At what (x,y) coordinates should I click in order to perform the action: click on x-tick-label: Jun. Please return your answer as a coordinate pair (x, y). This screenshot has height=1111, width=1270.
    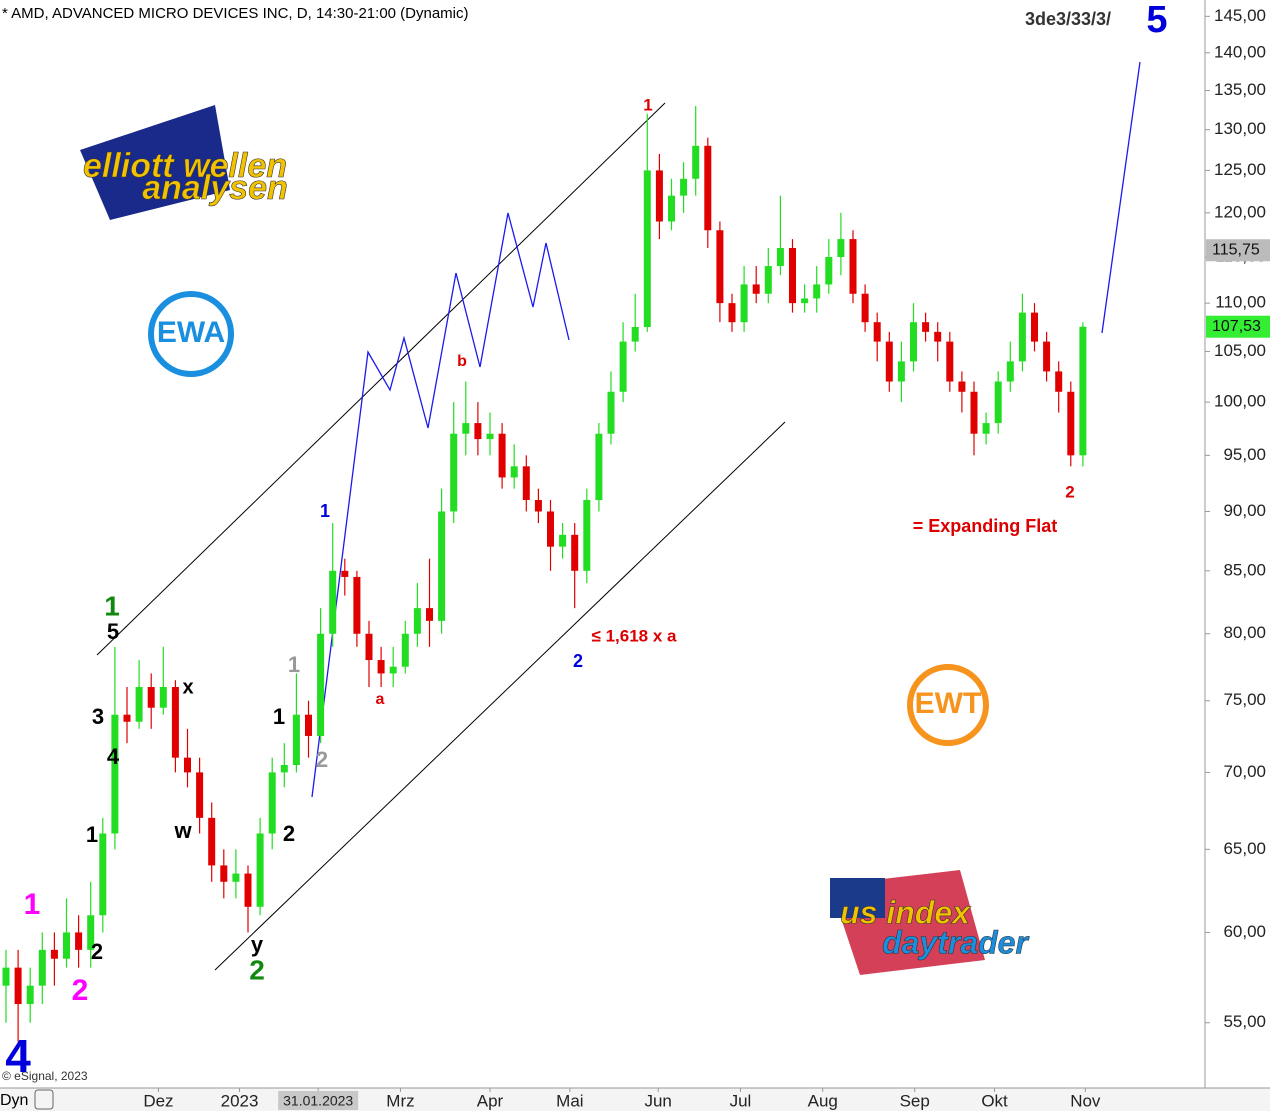
    Looking at the image, I should click on (657, 1100).